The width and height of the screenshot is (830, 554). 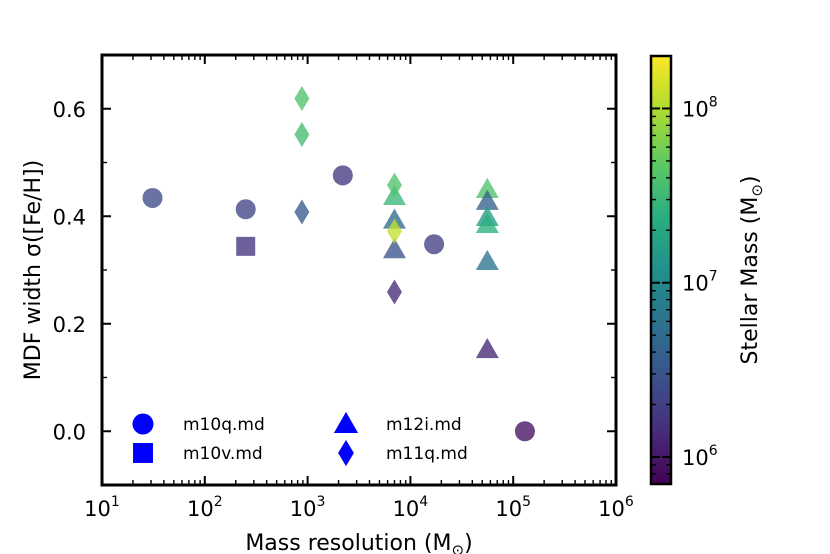 I want to click on x-tick-label: 10¹, so click(x=102, y=507).